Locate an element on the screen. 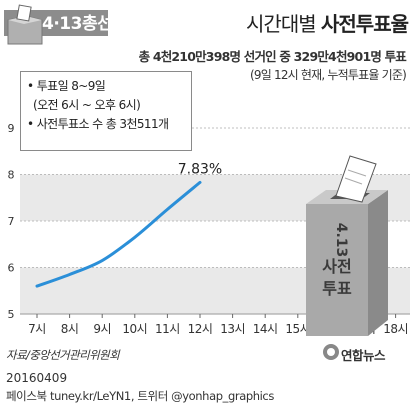 The width and height of the screenshot is (414, 405). box-label-number: 4.13 is located at coordinates (341, 240).